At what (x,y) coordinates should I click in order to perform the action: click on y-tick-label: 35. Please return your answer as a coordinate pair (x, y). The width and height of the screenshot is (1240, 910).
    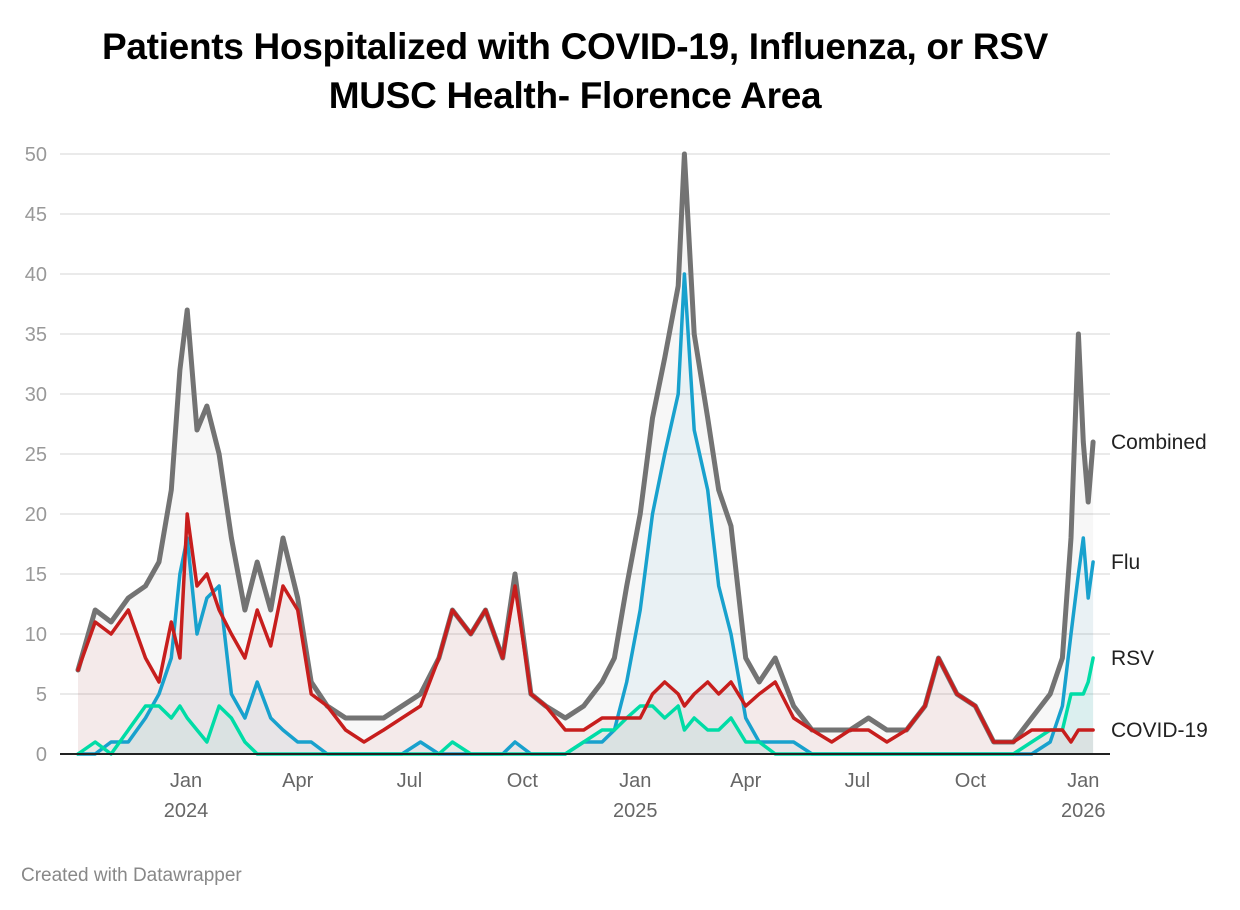
    Looking at the image, I should click on (36, 335).